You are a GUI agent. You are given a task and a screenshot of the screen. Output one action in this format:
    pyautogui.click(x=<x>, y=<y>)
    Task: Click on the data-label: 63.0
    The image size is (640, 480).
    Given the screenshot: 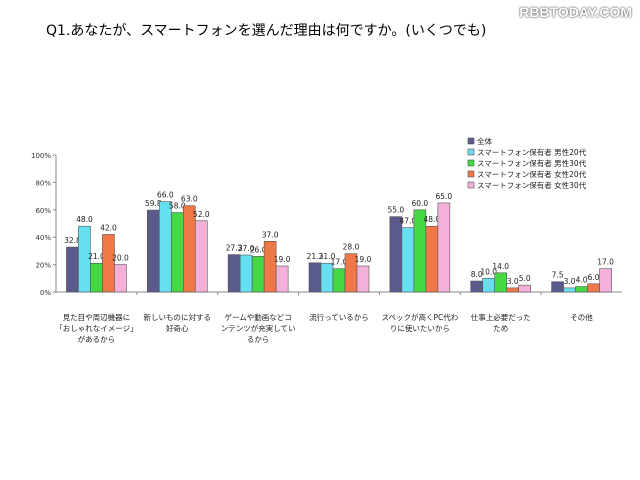 What is the action you would take?
    pyautogui.click(x=189, y=199)
    